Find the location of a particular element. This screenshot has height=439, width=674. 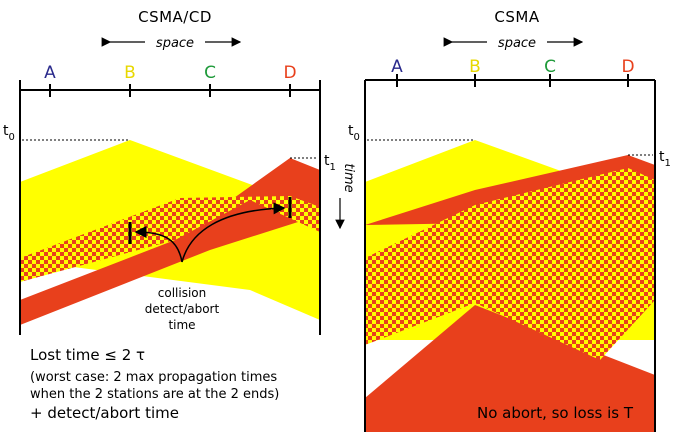

no-abort-text: No abort, so loss is T is located at coordinates (555, 413).